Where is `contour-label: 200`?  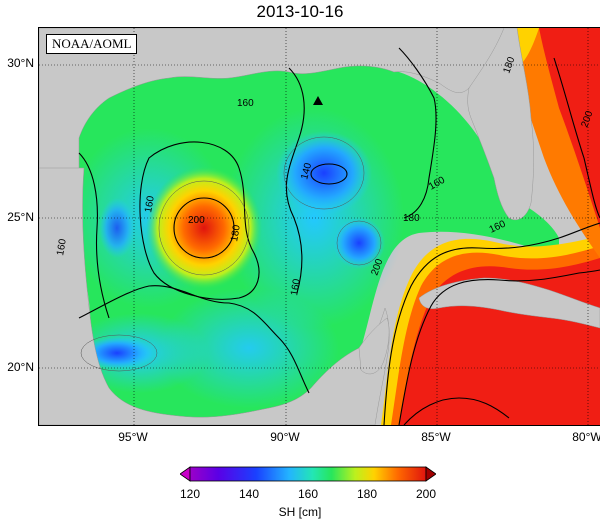 contour-label: 200 is located at coordinates (196, 220).